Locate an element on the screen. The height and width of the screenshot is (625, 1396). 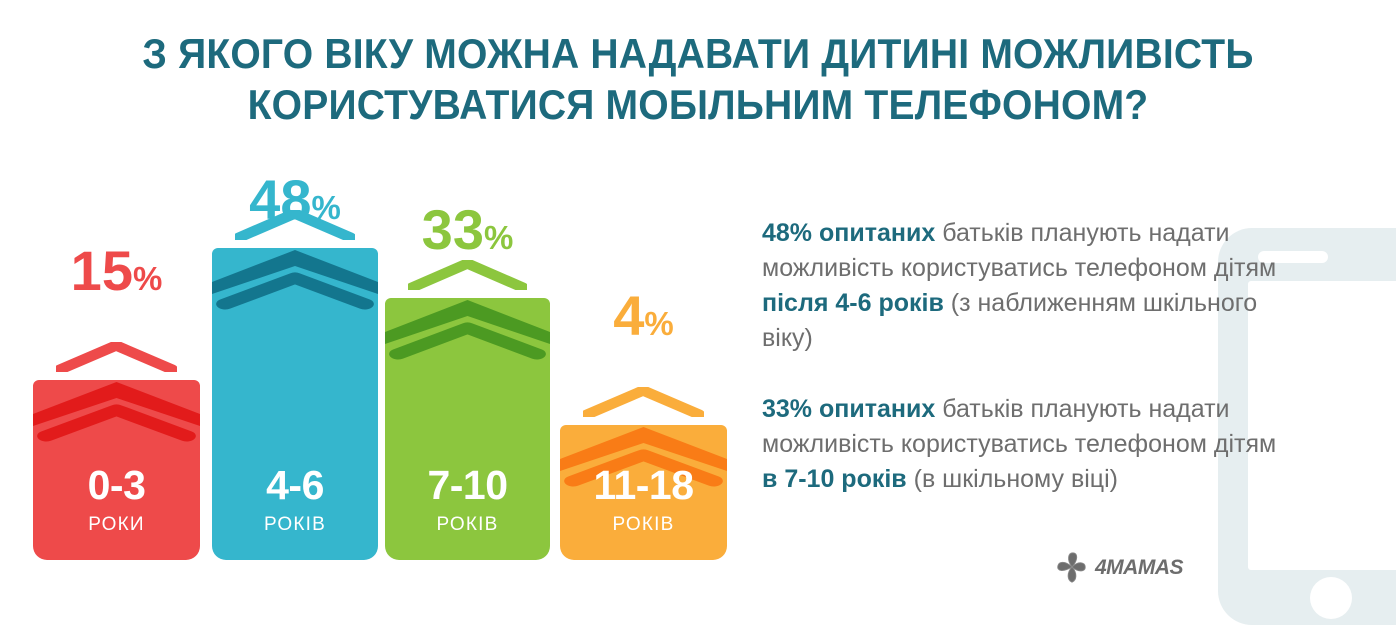
bar-value-label: 15% is located at coordinates (116, 275).